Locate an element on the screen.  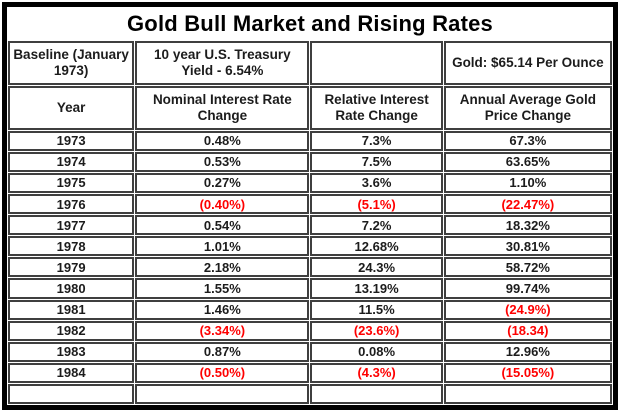
treasury-yield-cell: 10 year U.S. Treasury Yield - 6.54% is located at coordinates (222, 63).